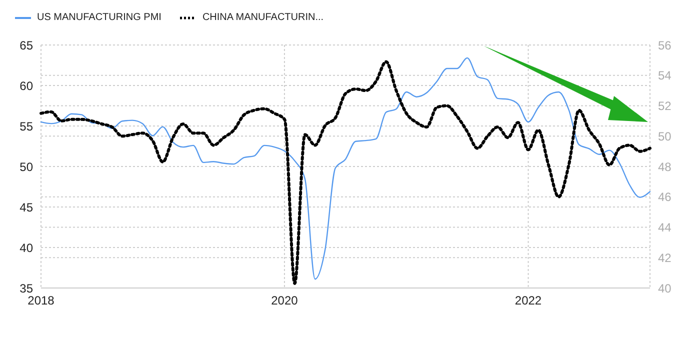 The image size is (694, 338). What do you see at coordinates (665, 136) in the screenshot?
I see `y2-tick-label: 50` at bounding box center [665, 136].